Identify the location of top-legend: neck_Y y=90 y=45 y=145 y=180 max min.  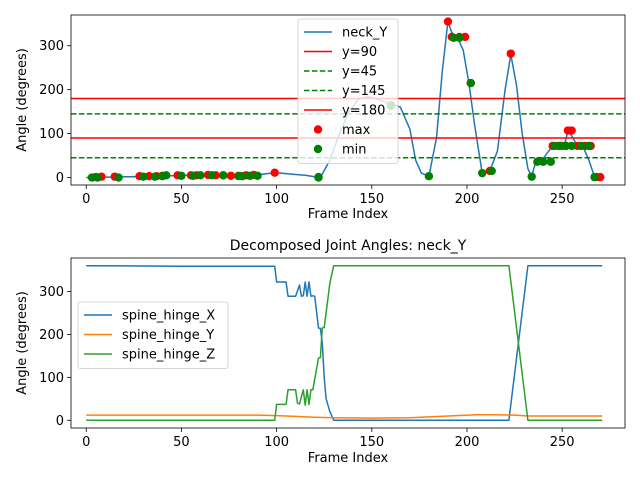
(348, 91).